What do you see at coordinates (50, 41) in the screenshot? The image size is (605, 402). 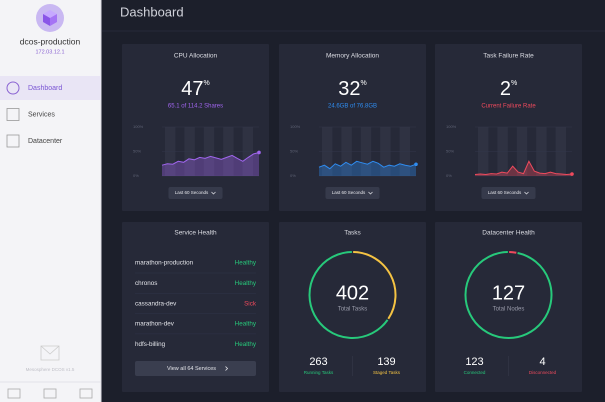 I see `cluster-name: dcos-production` at bounding box center [50, 41].